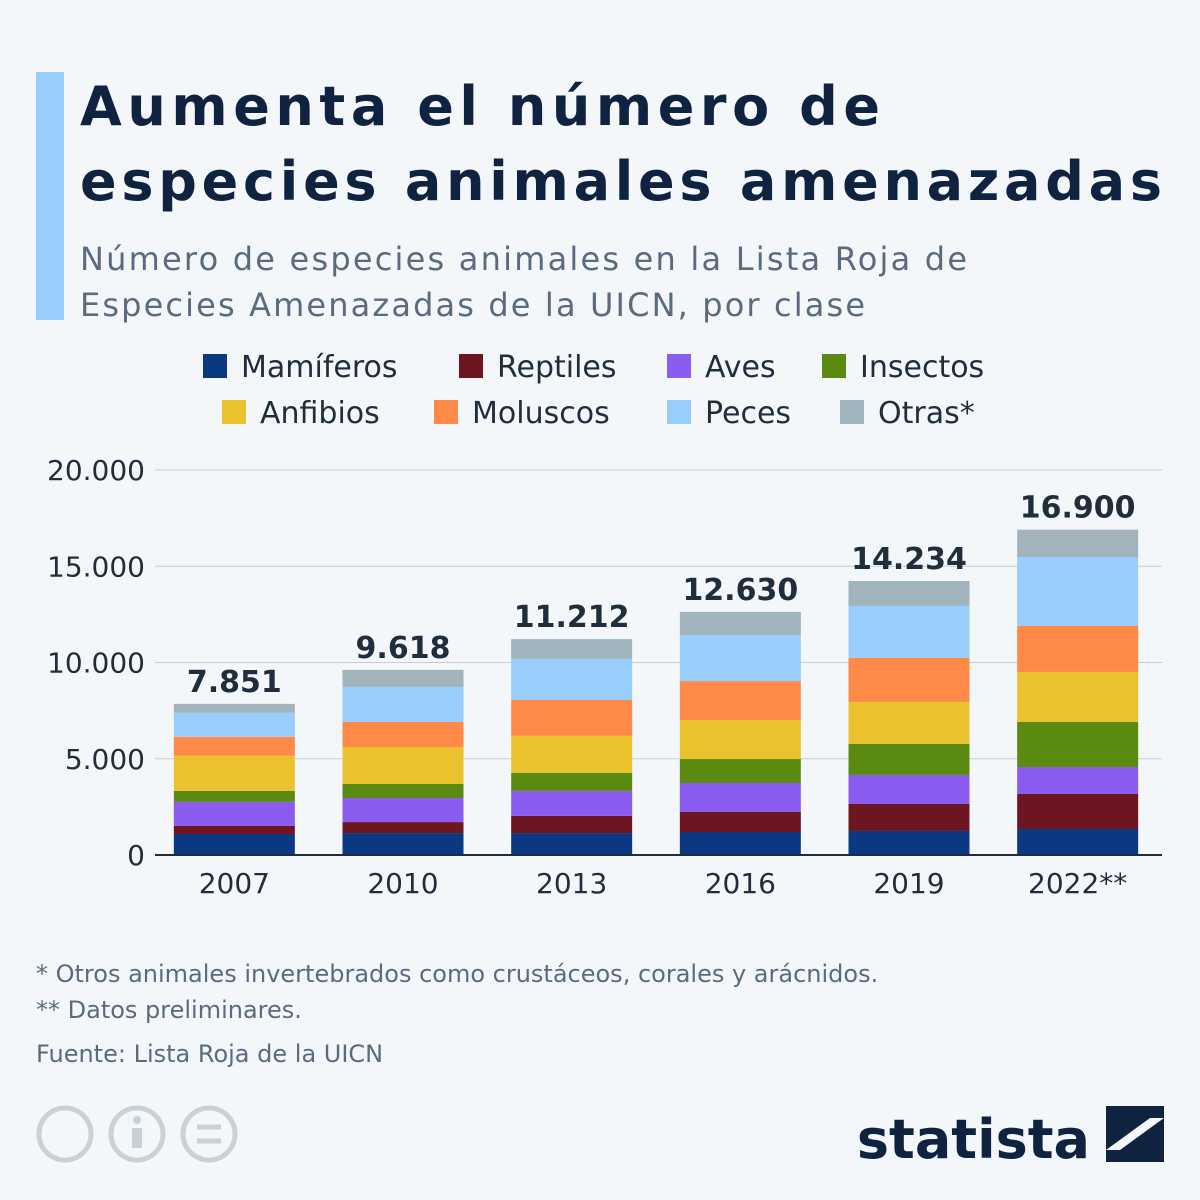 The width and height of the screenshot is (1200, 1200). Describe the element at coordinates (571, 883) in the screenshot. I see `x-tick-label: 2013` at that location.